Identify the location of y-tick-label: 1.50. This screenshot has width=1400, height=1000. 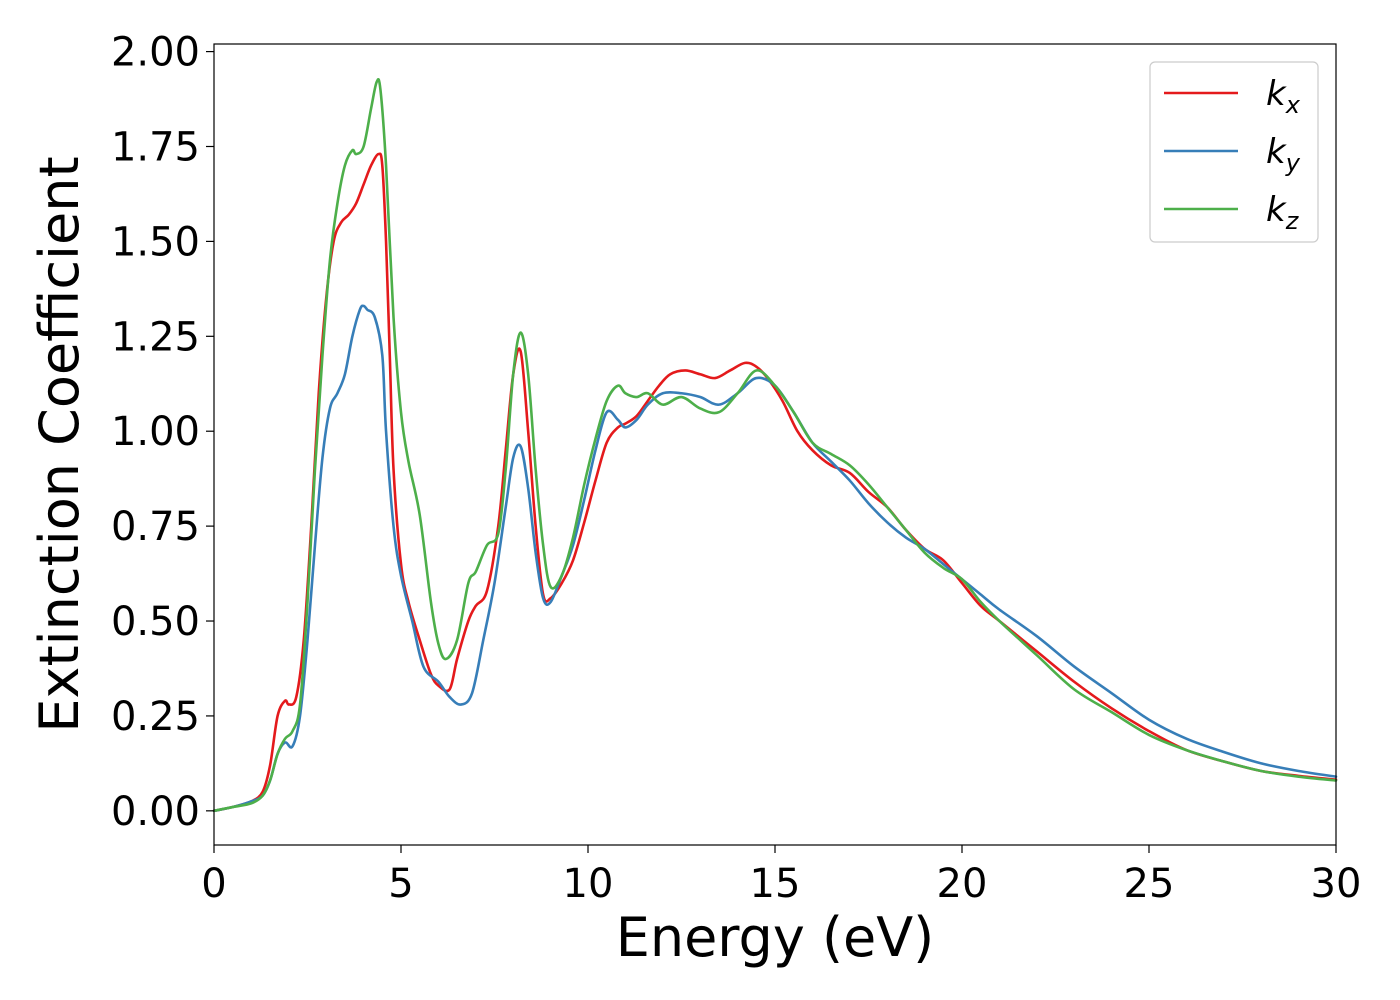
(155, 242).